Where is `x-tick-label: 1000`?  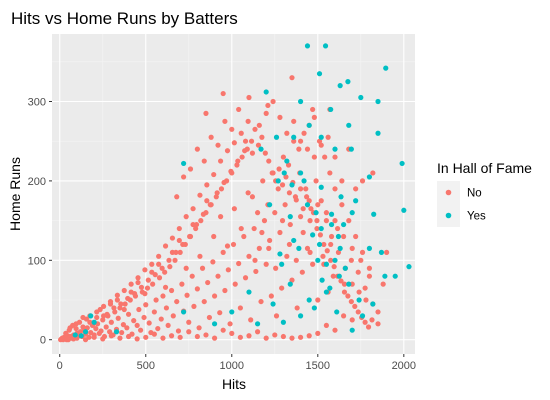 x-tick-label: 1000 is located at coordinates (232, 366).